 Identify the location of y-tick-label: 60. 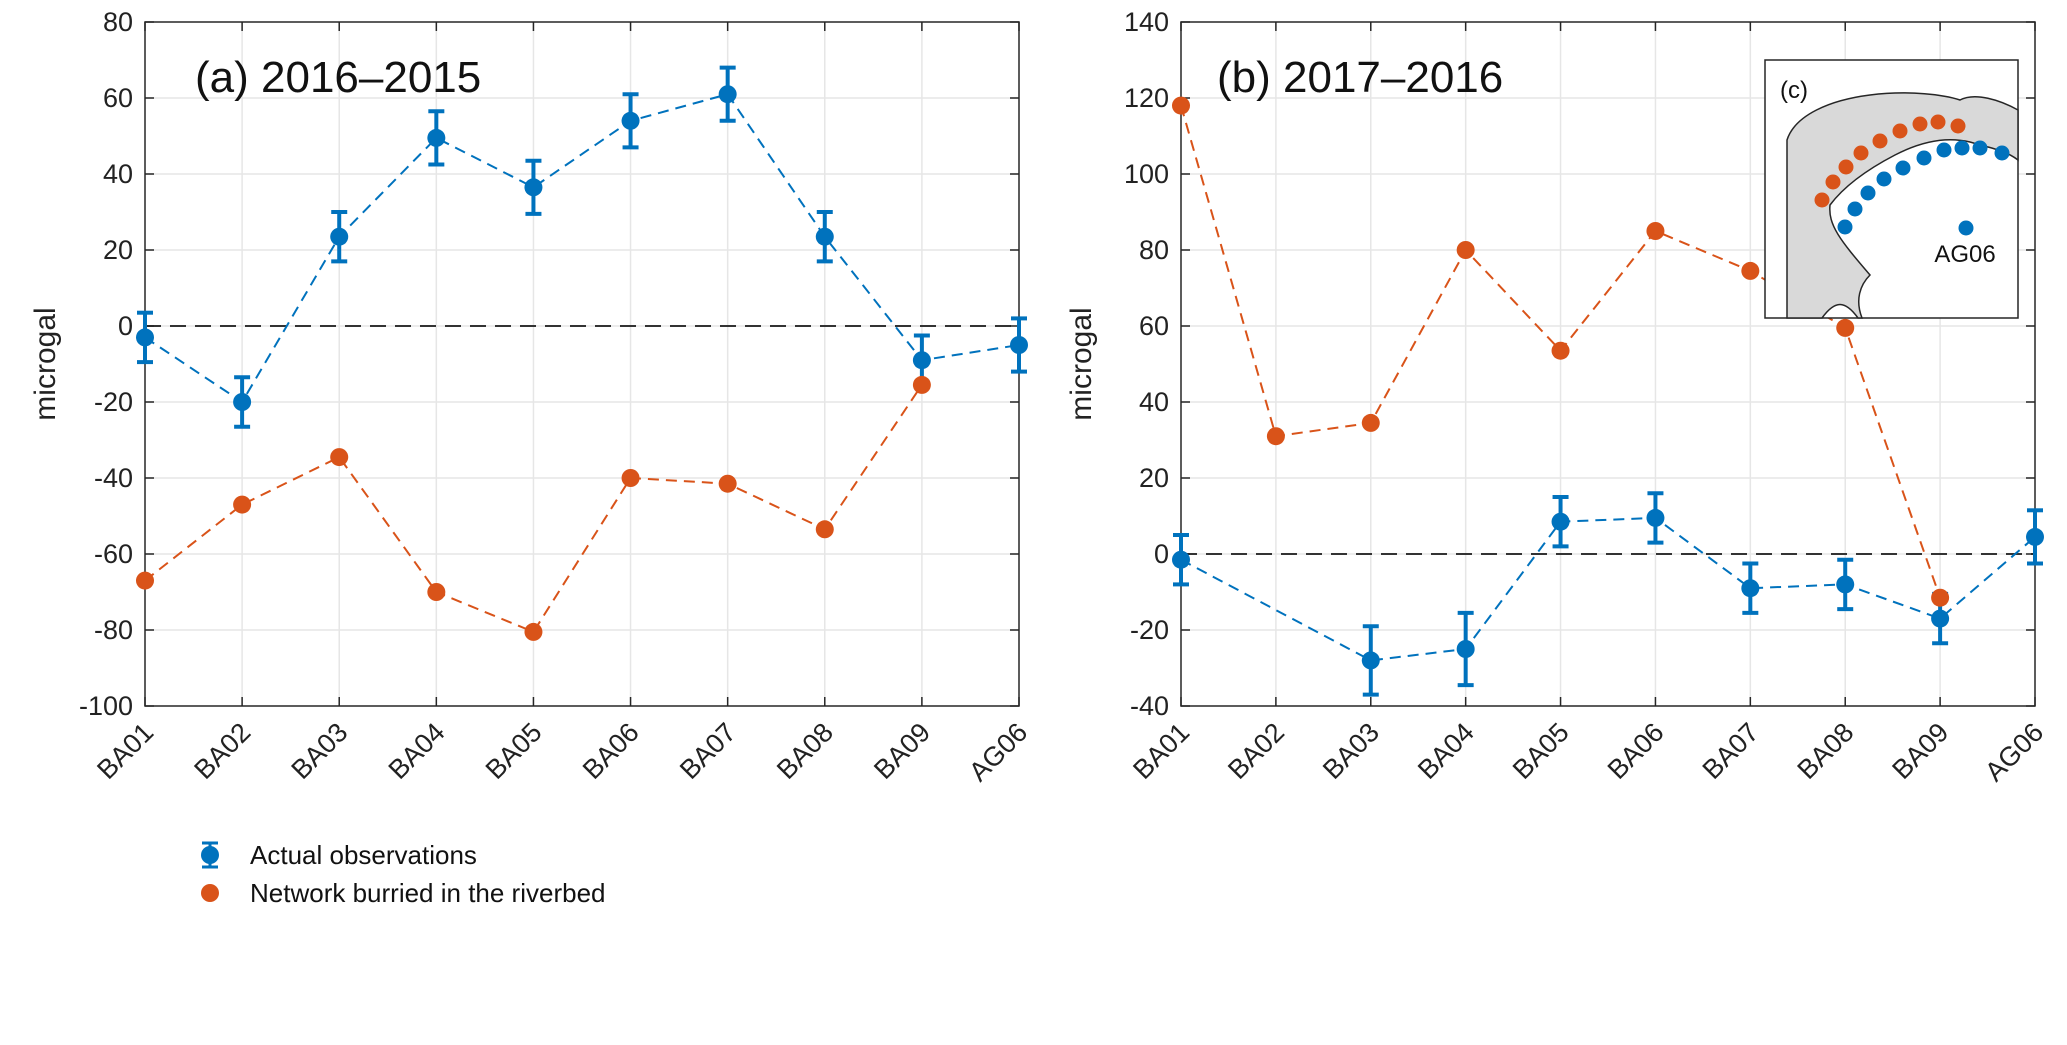
(1154, 326).